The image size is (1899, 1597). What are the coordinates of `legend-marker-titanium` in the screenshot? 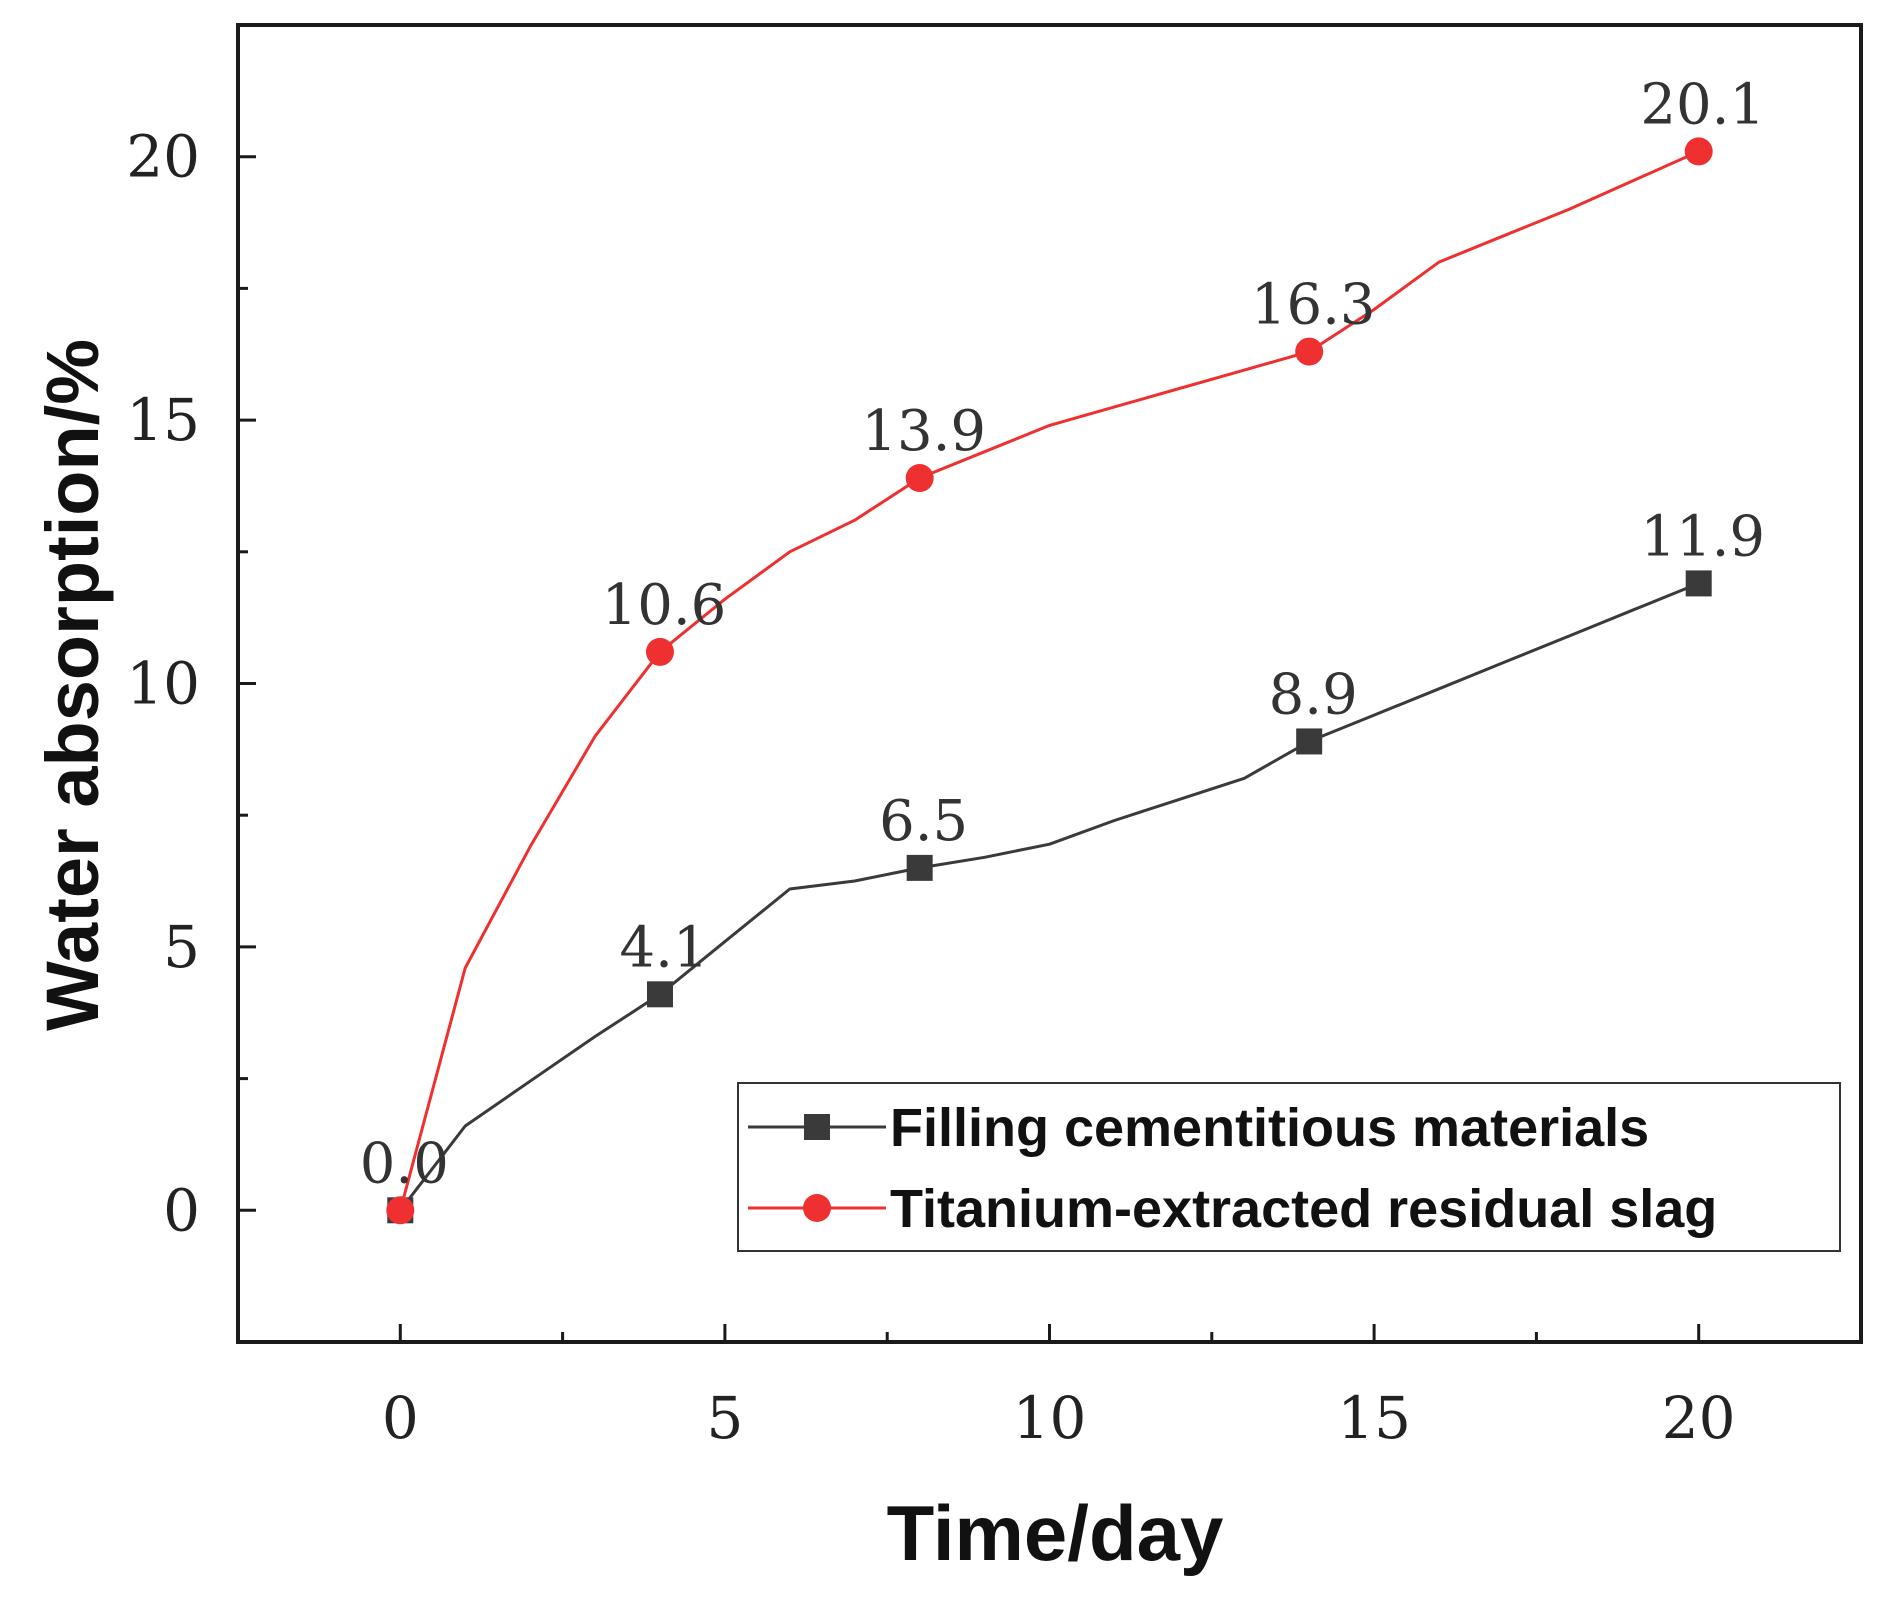 It's located at (817, 1208).